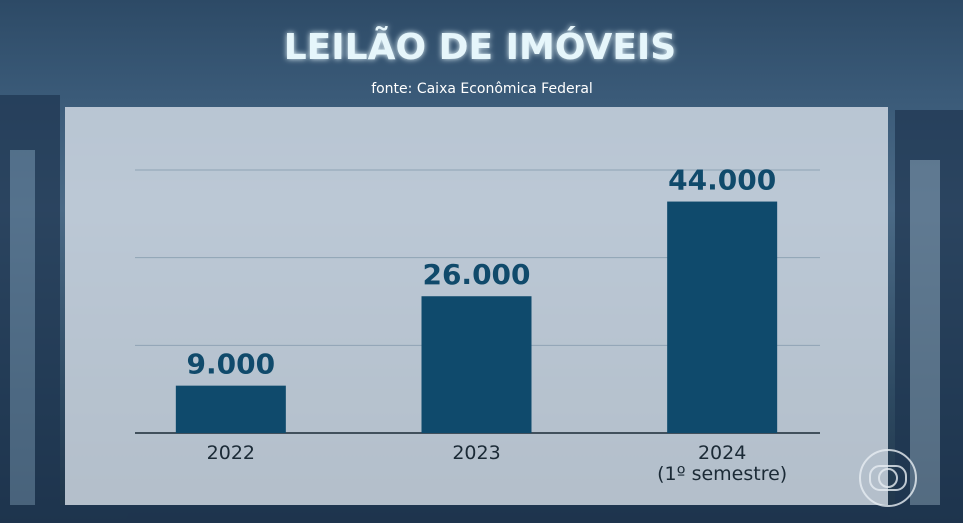 The height and width of the screenshot is (523, 963). What do you see at coordinates (482, 89) in the screenshot?
I see `chart-subtitle: fonte: Caixa Econômica Federal` at bounding box center [482, 89].